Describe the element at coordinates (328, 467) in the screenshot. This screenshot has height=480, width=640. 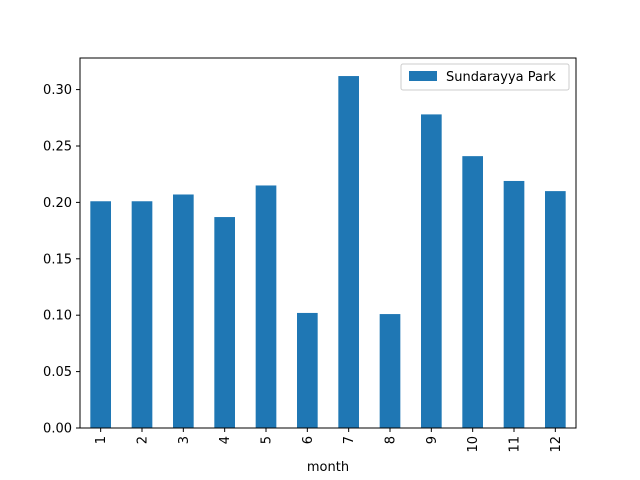
I see `x-axis-label: month` at that location.